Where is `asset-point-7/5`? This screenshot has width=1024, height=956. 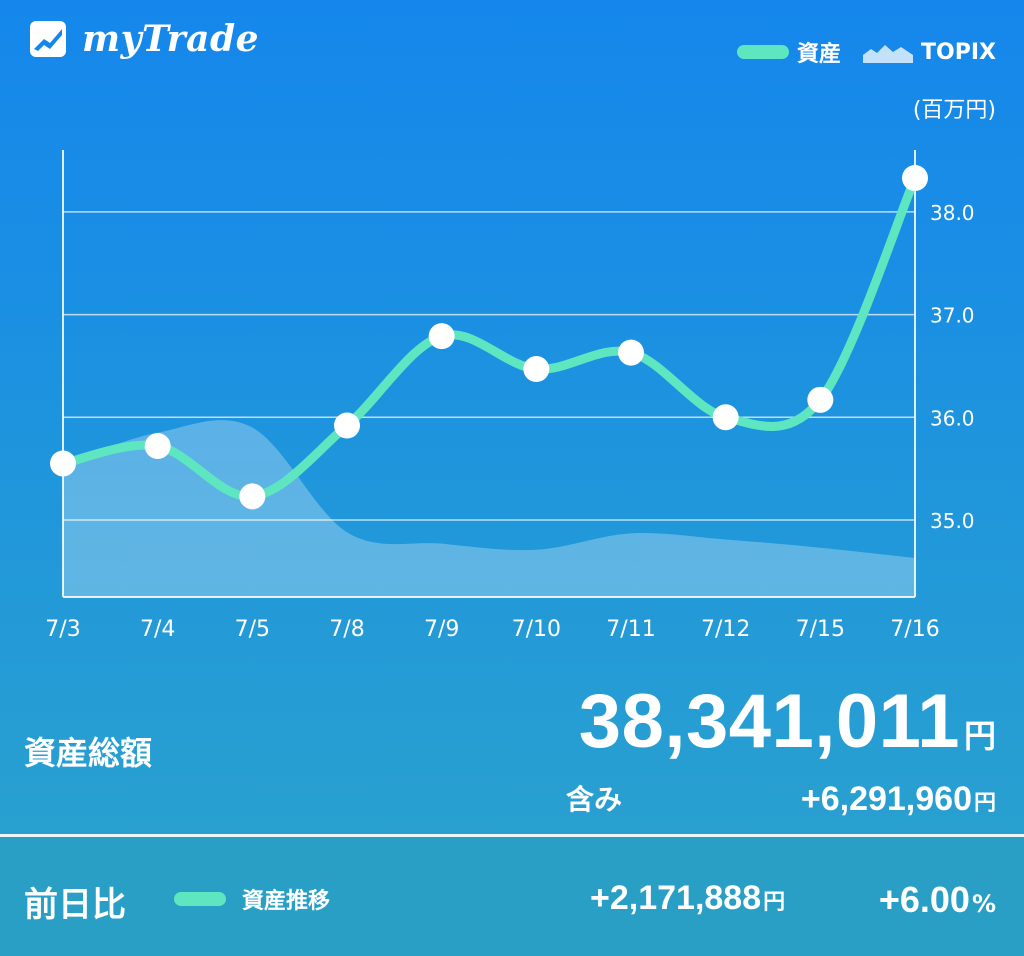 asset-point-7/5 is located at coordinates (252, 496).